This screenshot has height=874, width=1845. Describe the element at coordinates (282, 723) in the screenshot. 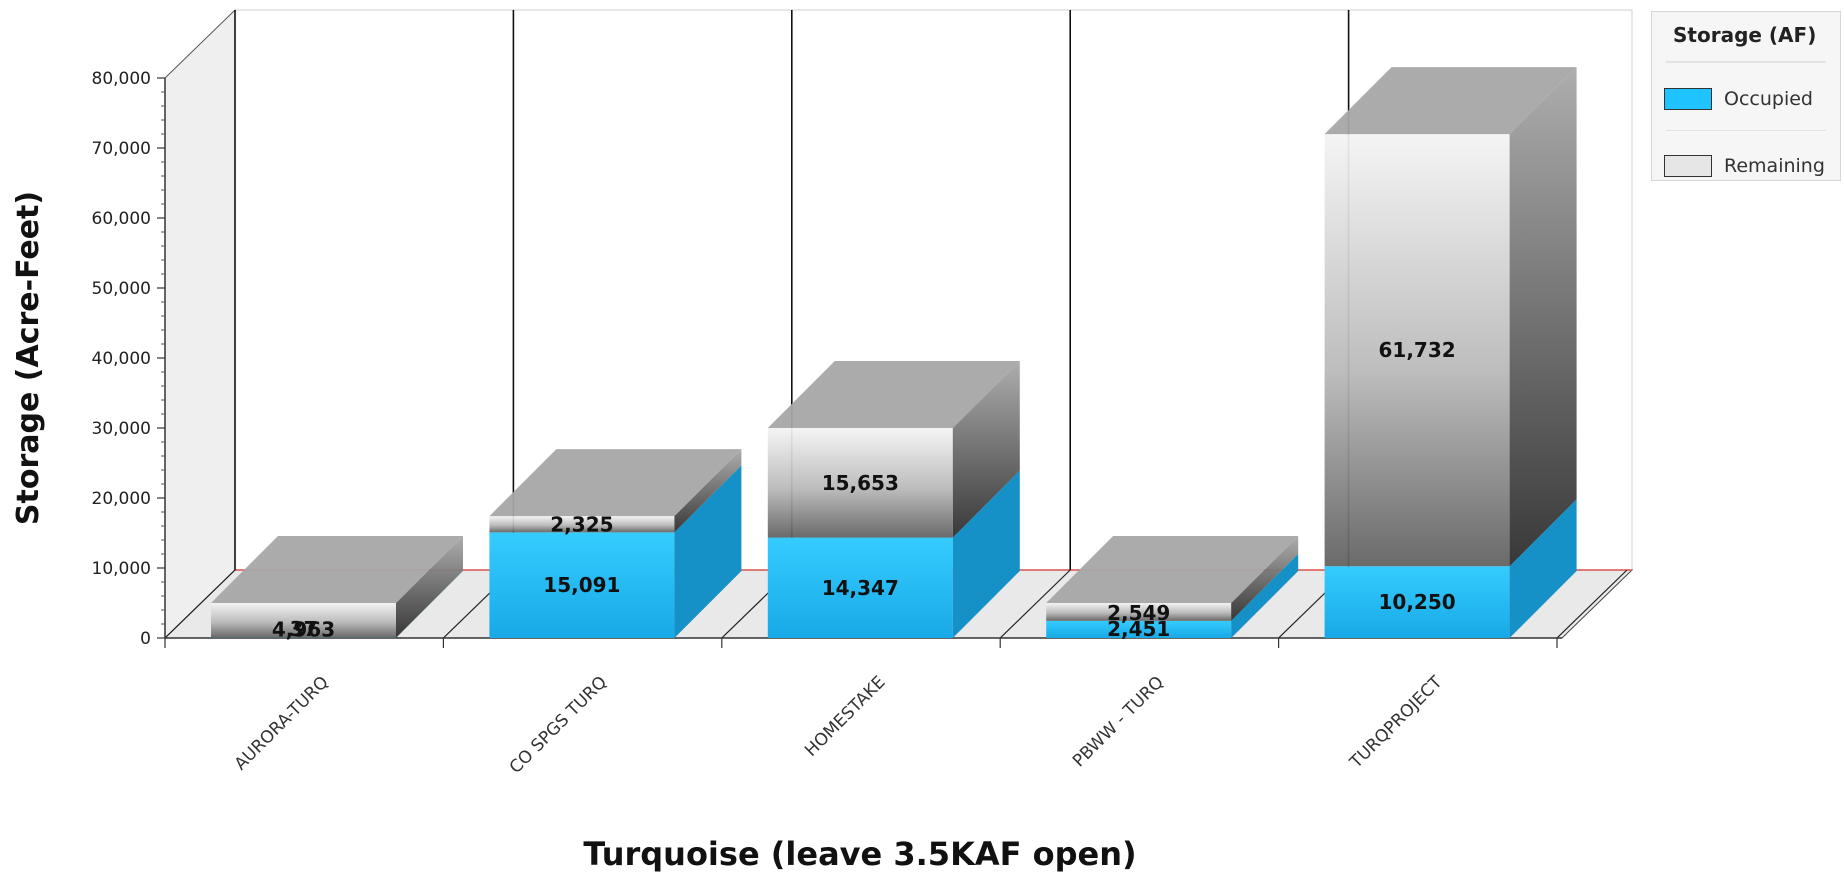

I see `x-tick-label: AURORA-TURQ` at that location.